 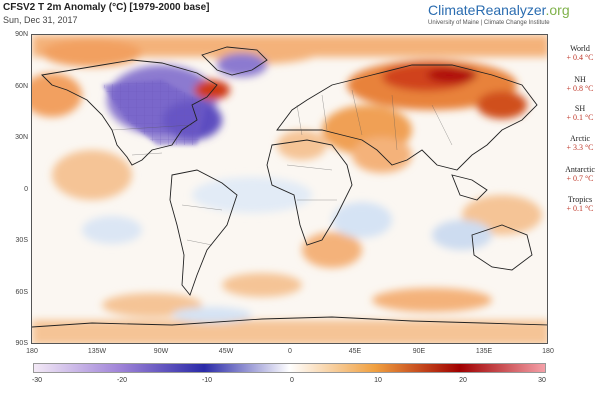 What do you see at coordinates (21, 137) in the screenshot?
I see `lat-label-30n: 30N` at bounding box center [21, 137].